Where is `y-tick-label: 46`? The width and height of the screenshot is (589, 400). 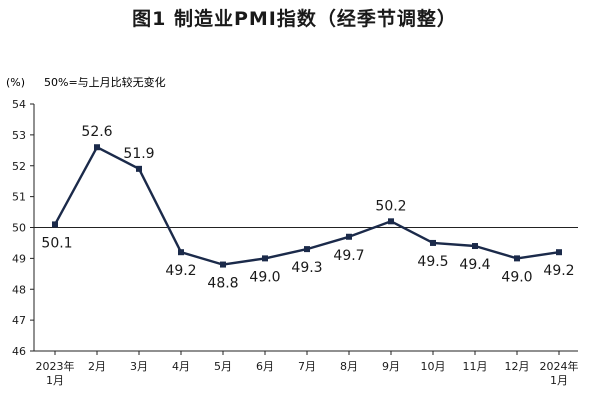 y-tick-label: 46 is located at coordinates (19, 351).